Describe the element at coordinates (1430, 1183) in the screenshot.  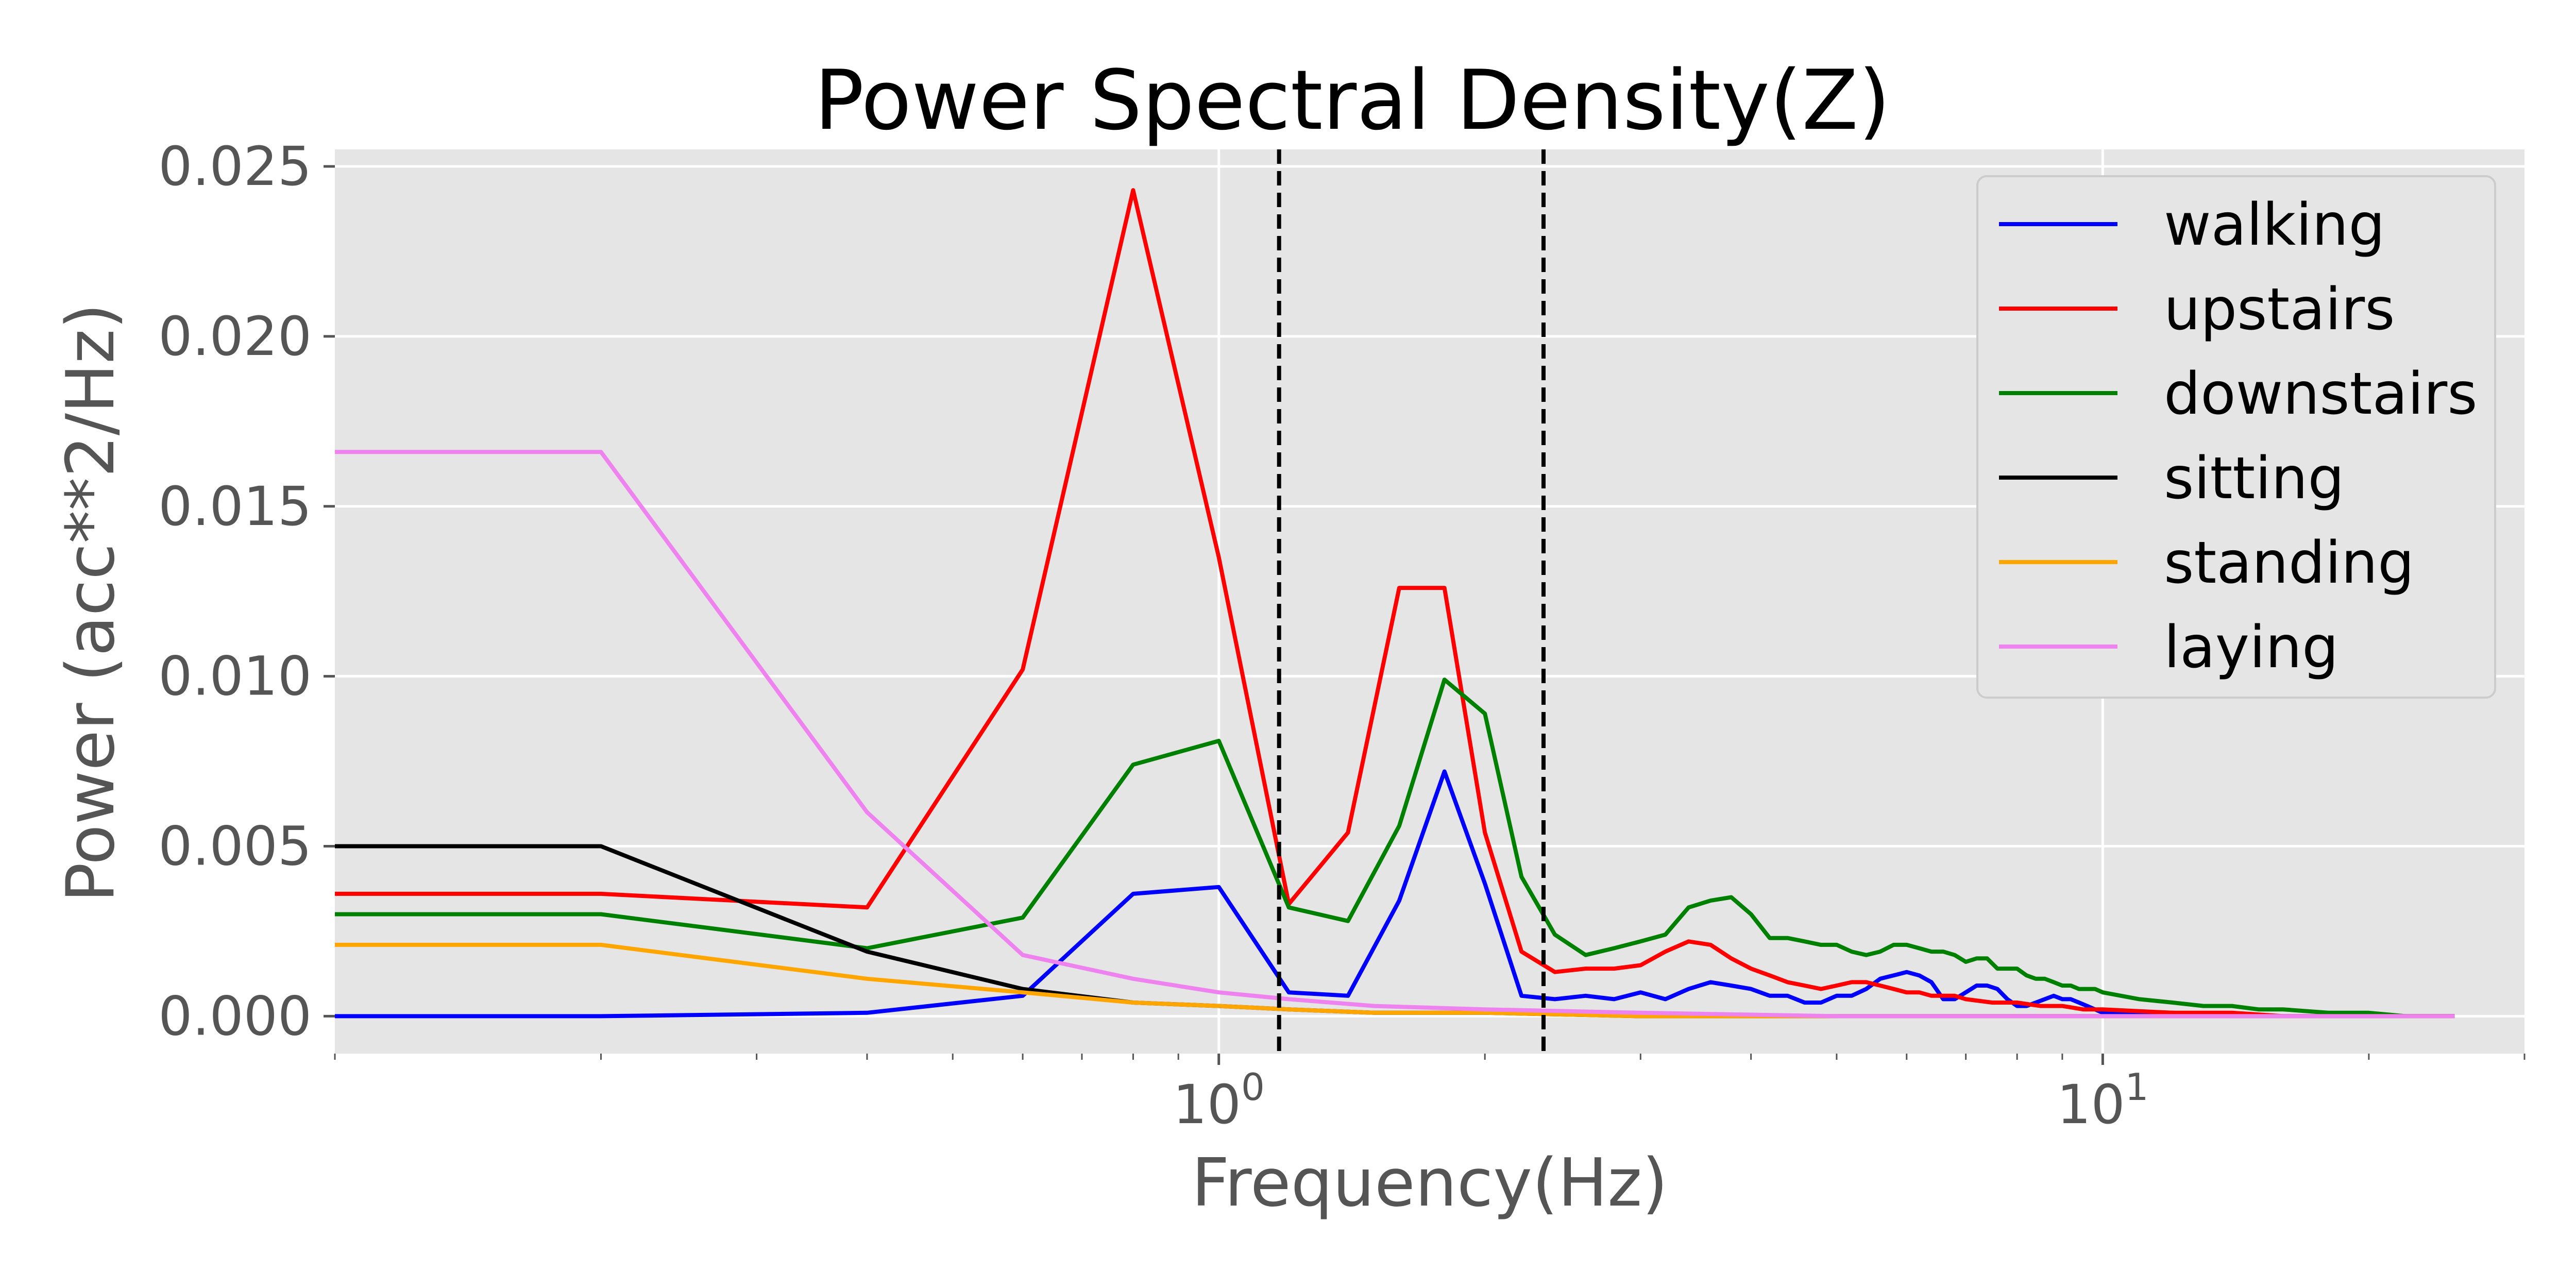
I see `x-axis-label: Frequency(Hz)` at that location.